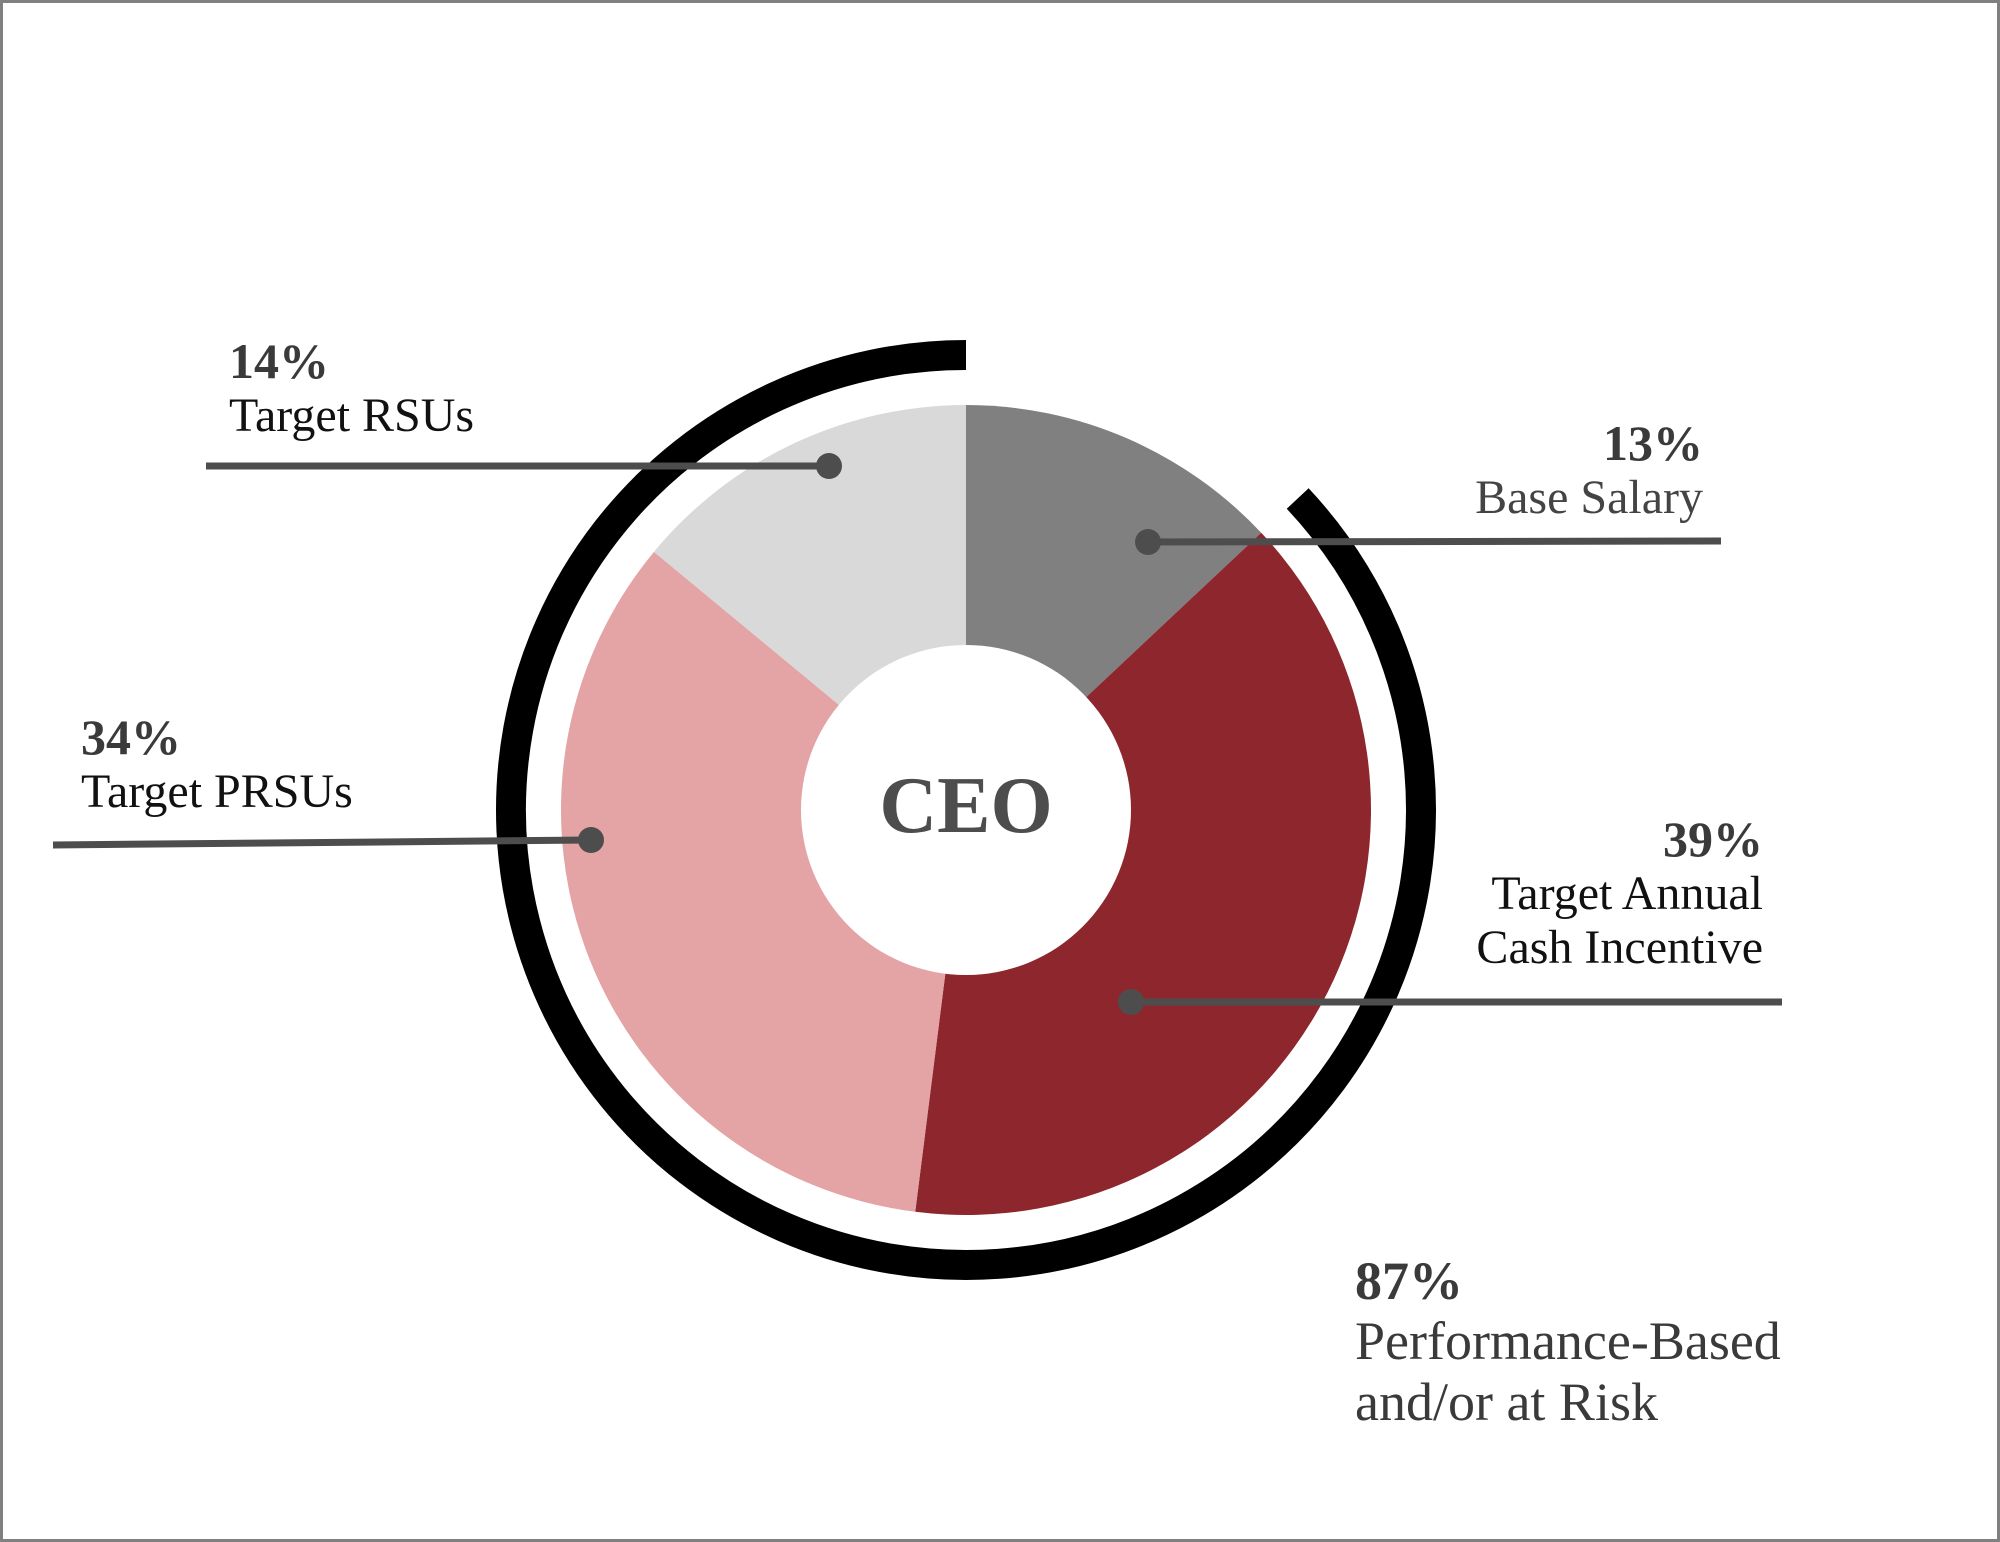  I want to click on label-target-annual-cash: 39% Target Annual Cash Incentive, so click(1619, 893).